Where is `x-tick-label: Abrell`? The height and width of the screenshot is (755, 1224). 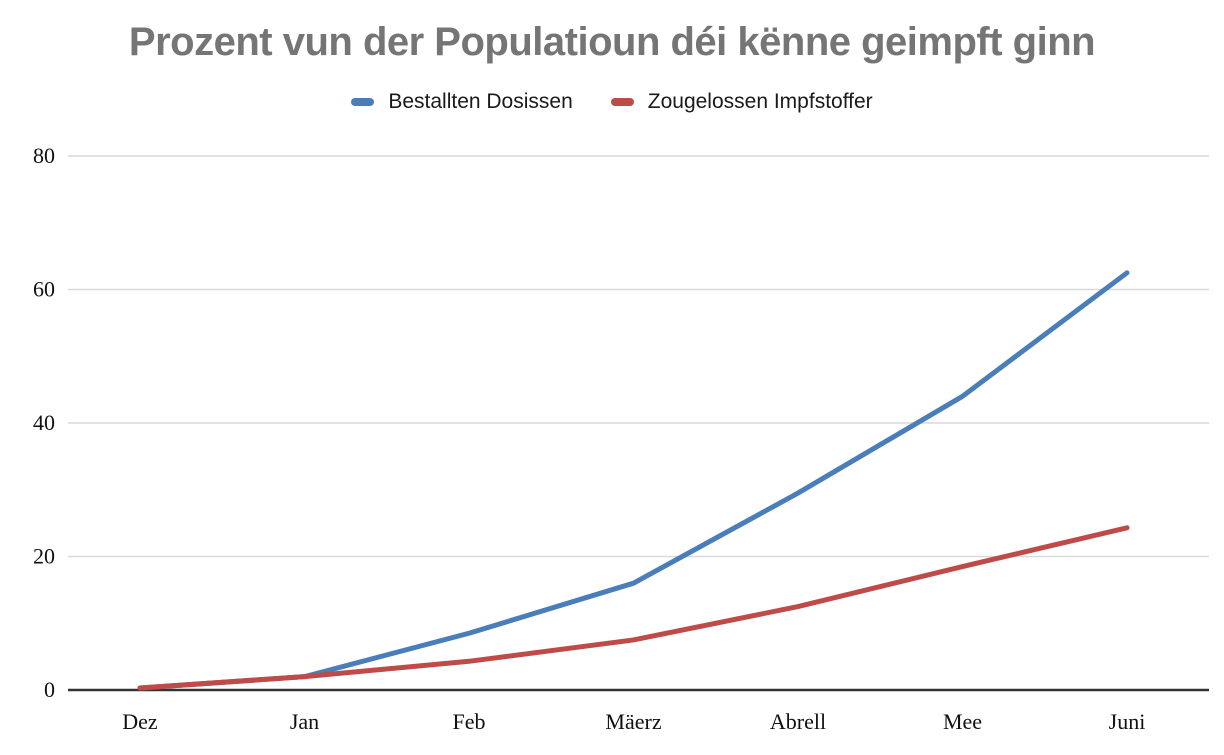 x-tick-label: Abrell is located at coordinates (798, 721).